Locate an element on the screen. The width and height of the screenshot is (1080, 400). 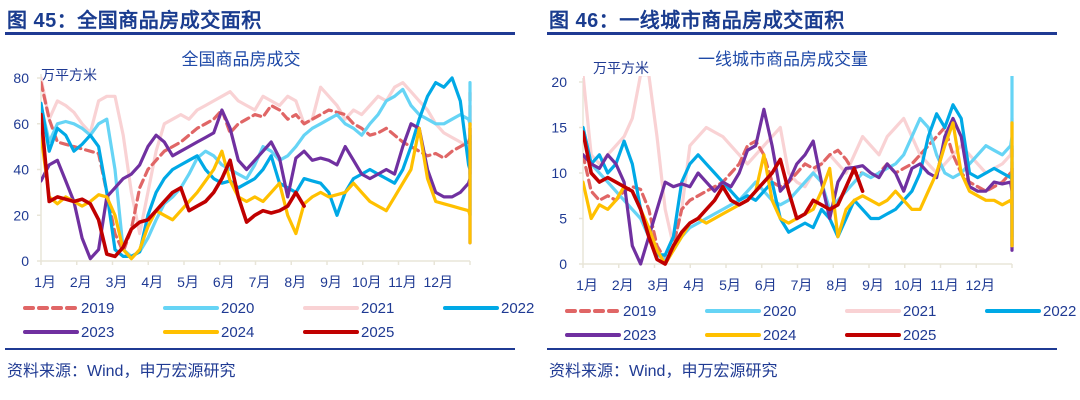
y-tick-label: 15 is located at coordinates (559, 128).